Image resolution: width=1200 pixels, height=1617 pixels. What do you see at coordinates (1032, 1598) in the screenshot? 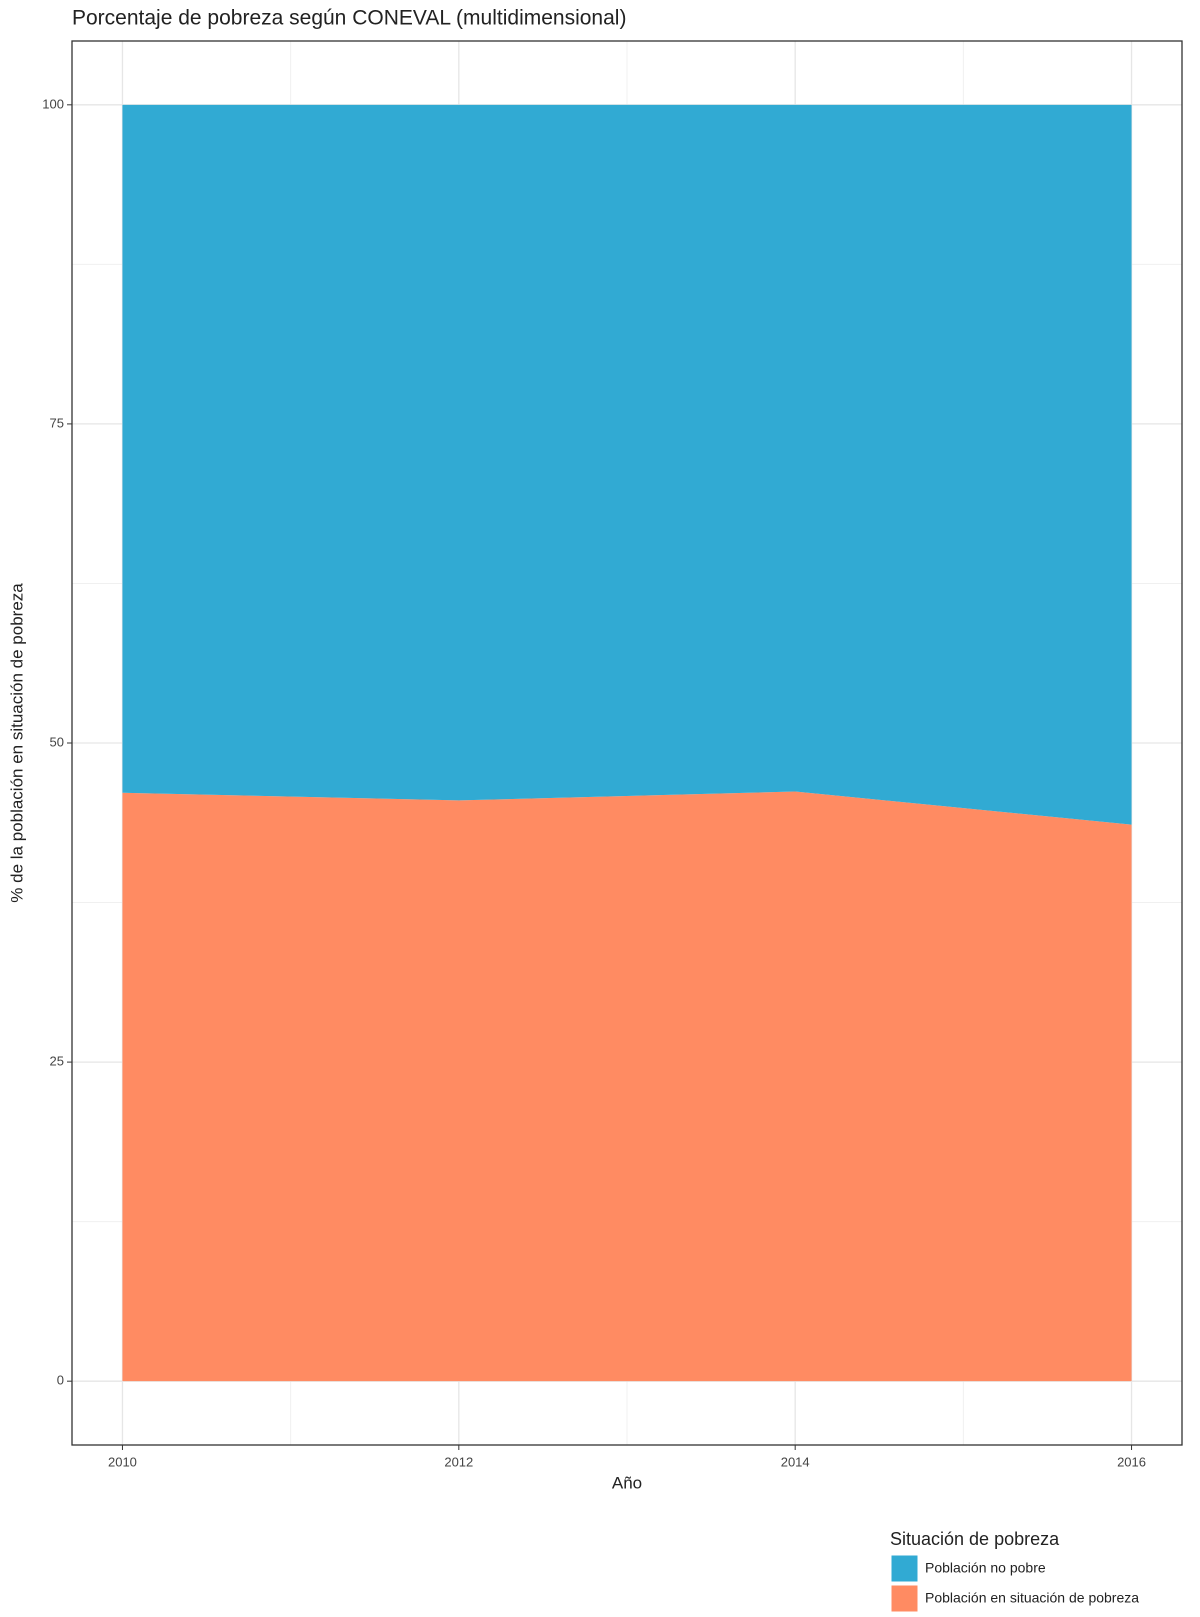
I see `legend-label: Población en situación de pobreza` at bounding box center [1032, 1598].